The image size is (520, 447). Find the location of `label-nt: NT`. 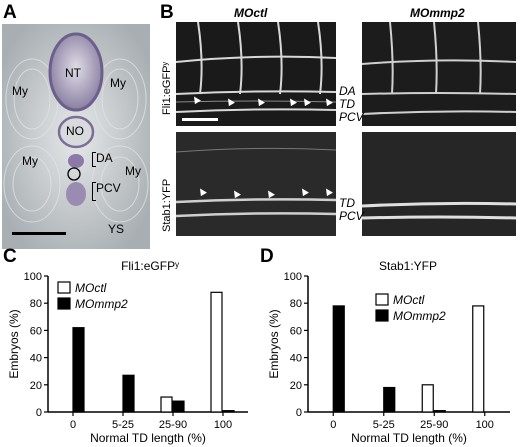

label-nt: NT is located at coordinates (73, 73).